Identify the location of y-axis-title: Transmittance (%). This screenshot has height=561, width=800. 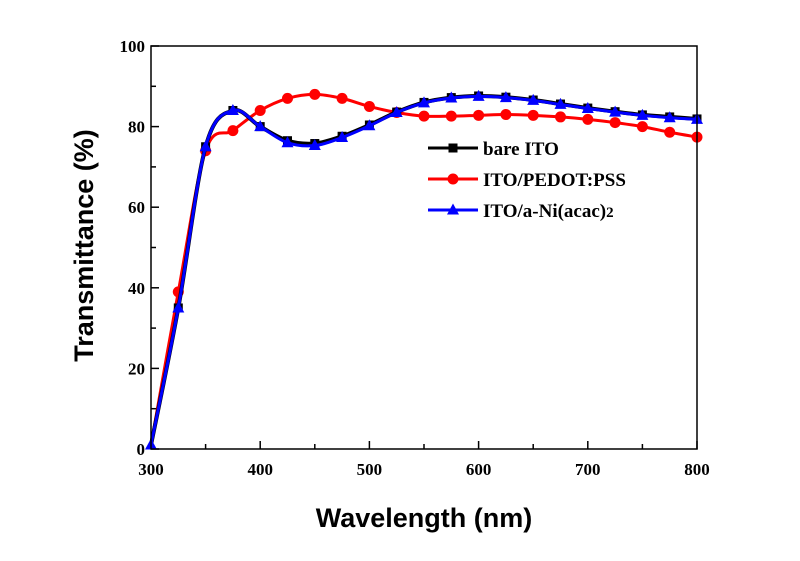
(84, 245).